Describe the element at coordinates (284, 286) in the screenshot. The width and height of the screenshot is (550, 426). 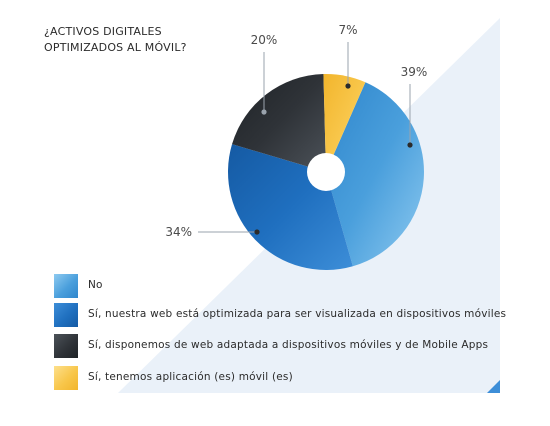
I see `legend-item-no: No` at that location.